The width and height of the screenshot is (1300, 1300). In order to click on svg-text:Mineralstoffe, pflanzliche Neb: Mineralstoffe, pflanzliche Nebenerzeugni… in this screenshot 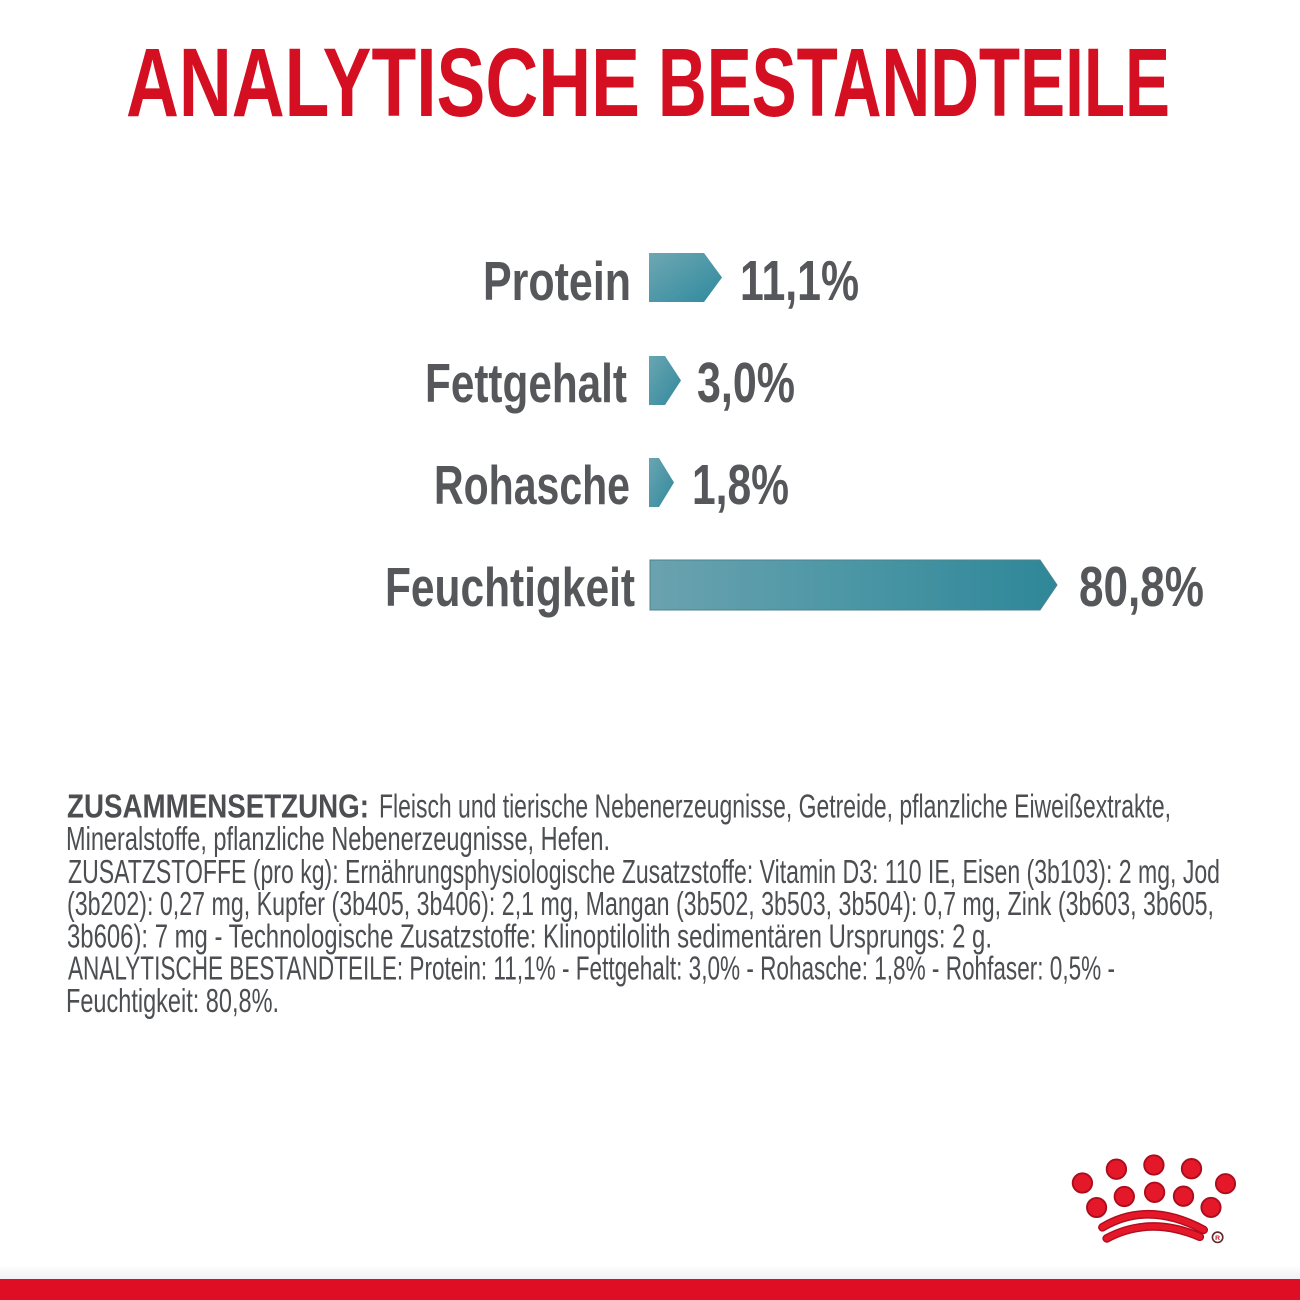, I will do `click(338, 838)`.